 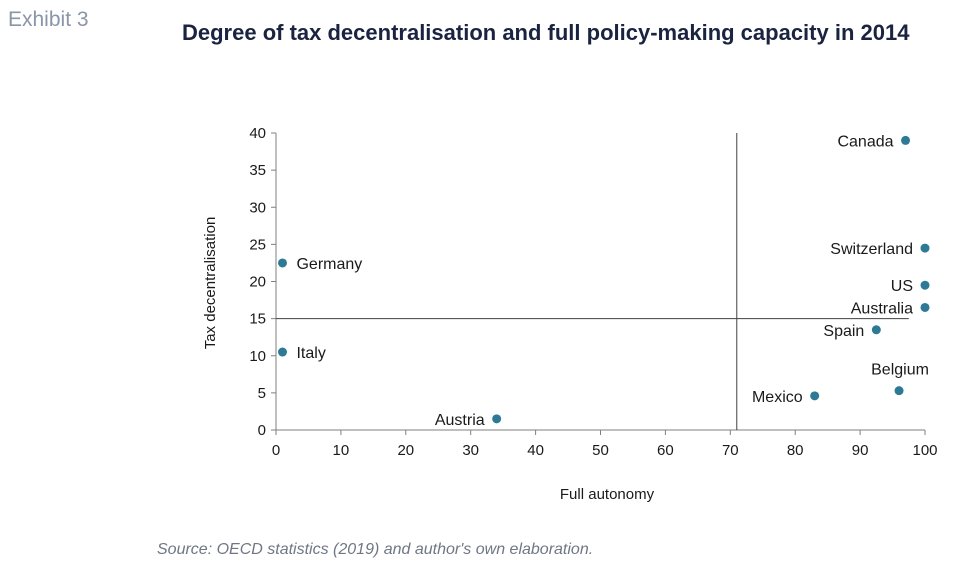 What do you see at coordinates (405, 450) in the screenshot?
I see `x-tick-label: 20` at bounding box center [405, 450].